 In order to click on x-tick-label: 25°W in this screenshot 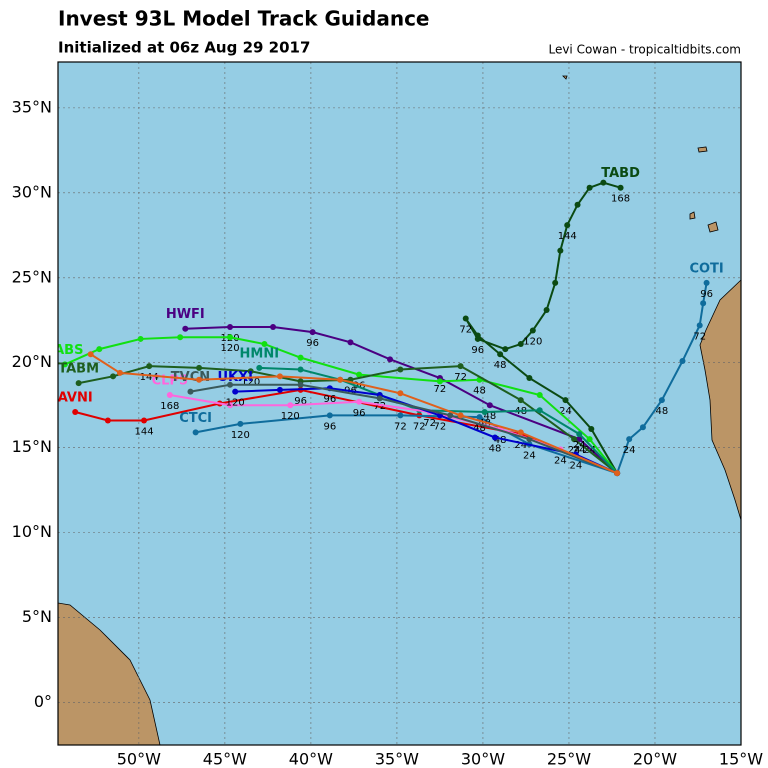, I will do `click(569, 759)`.